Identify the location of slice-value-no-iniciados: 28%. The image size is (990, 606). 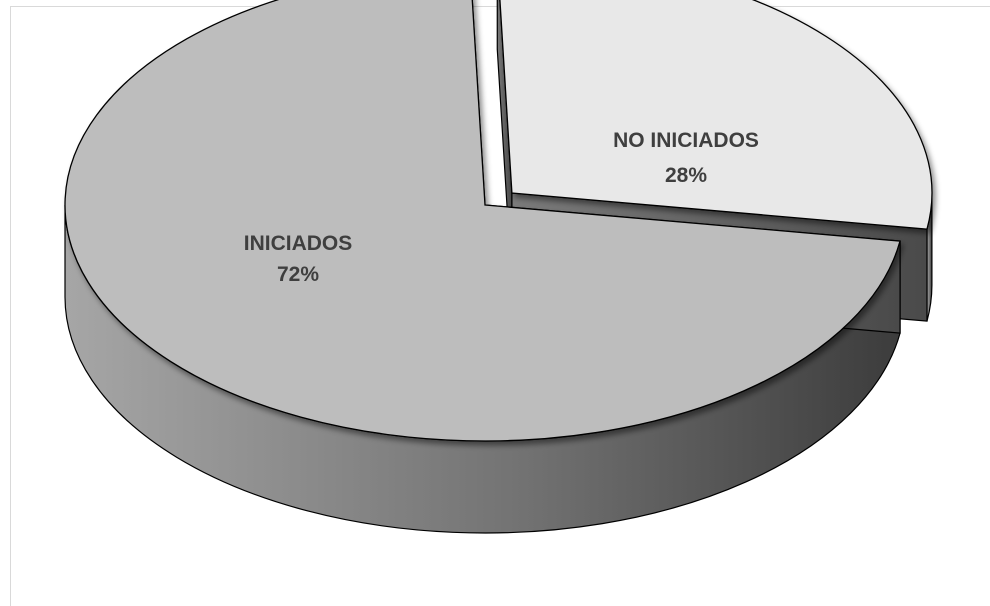
(686, 175).